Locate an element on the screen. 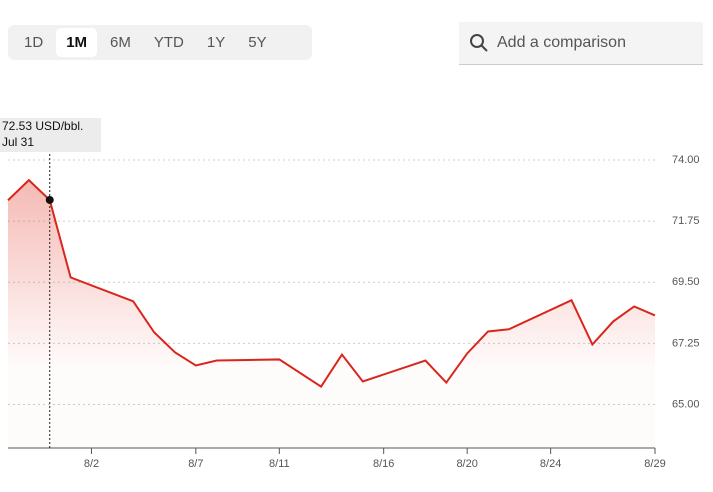 The width and height of the screenshot is (713, 492). range-button: 1D is located at coordinates (34, 42).